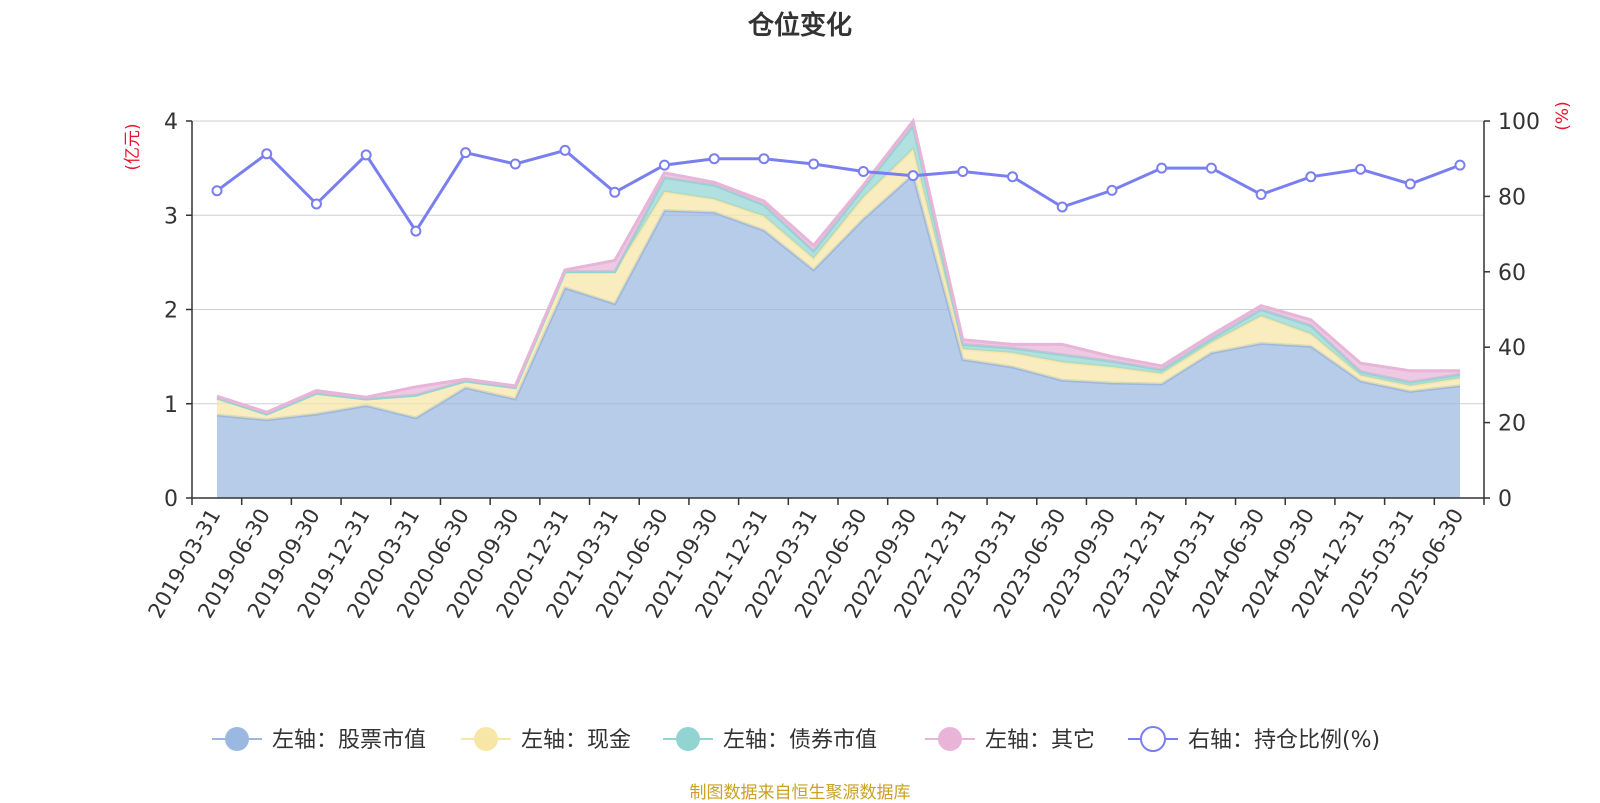 Image resolution: width=1600 pixels, height=803 pixels. I want to click on right-tick-label: 0, so click(1505, 499).